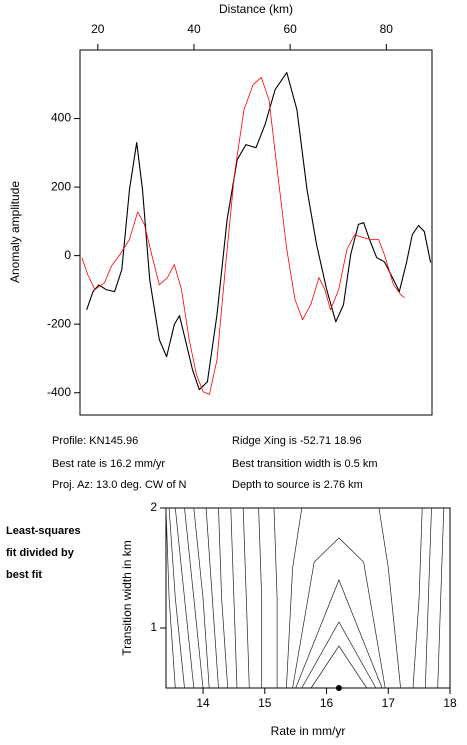 Image resolution: width=467 pixels, height=745 pixels. Describe the element at coordinates (119, 485) in the screenshot. I see `info: Proj. Az: 13.0 deg. CW of N` at that location.